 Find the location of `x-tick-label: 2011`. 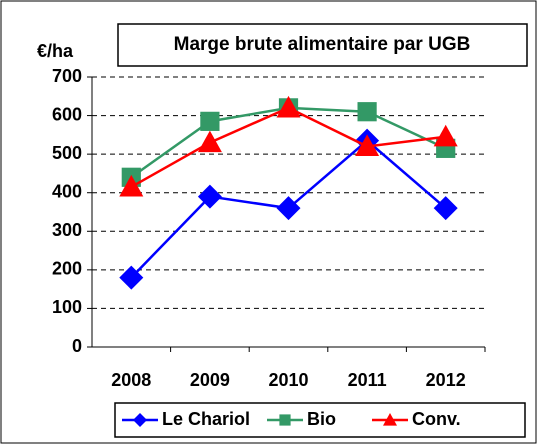

x-tick-label: 2011 is located at coordinates (367, 380).